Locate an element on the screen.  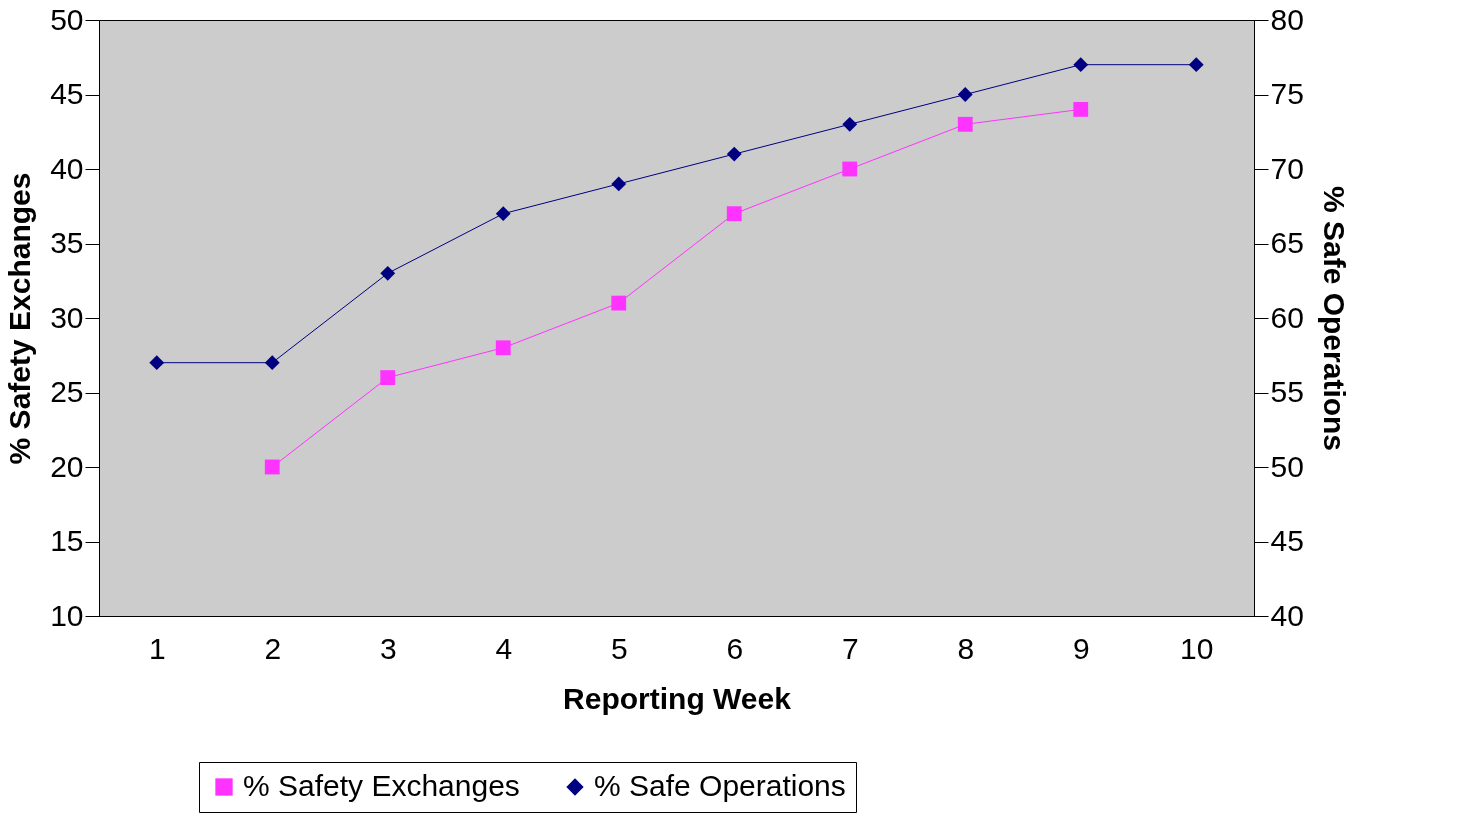
y-tick-label: 35 is located at coordinates (67, 242).